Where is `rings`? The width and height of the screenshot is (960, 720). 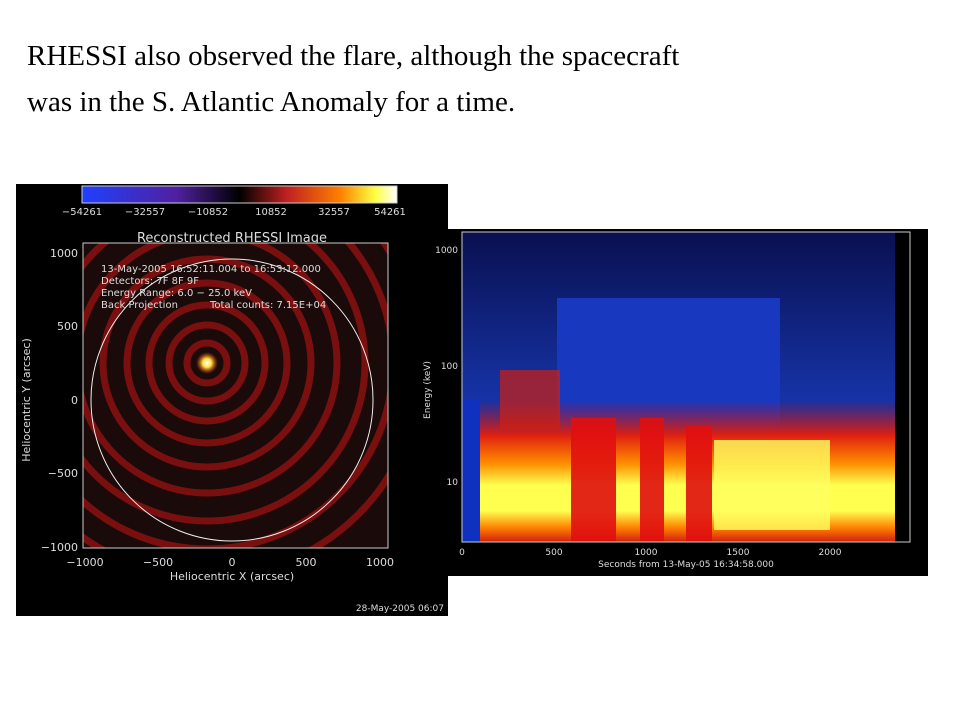
rings is located at coordinates (235, 395).